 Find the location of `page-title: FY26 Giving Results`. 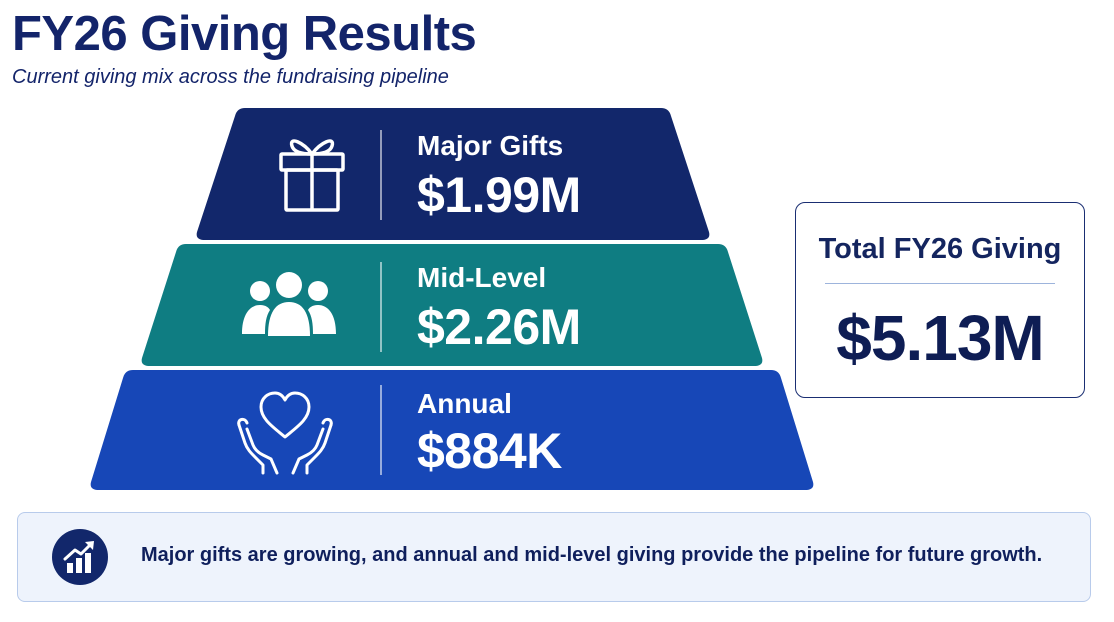

page-title: FY26 Giving Results is located at coordinates (244, 34).